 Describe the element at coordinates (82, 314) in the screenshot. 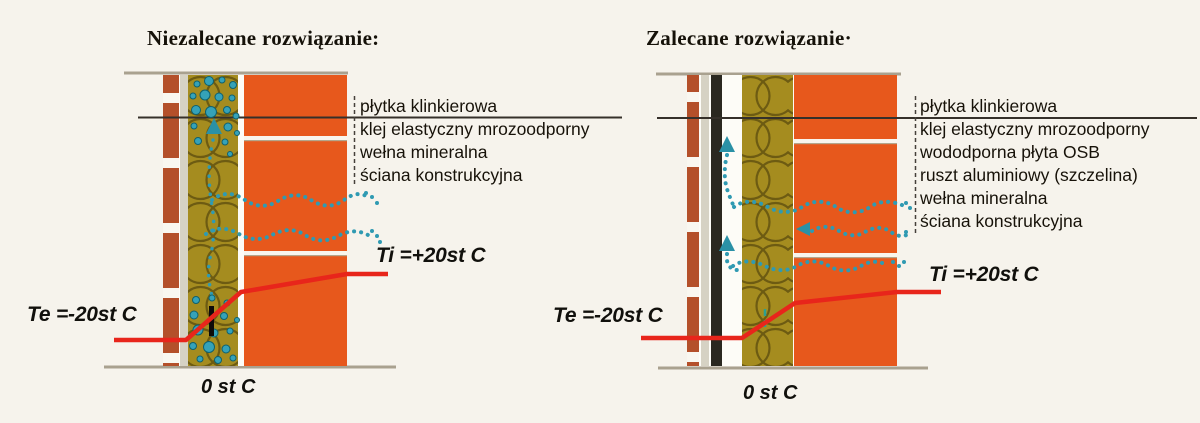

I see `exterior-temperature-label-left: Te =-20st C` at that location.